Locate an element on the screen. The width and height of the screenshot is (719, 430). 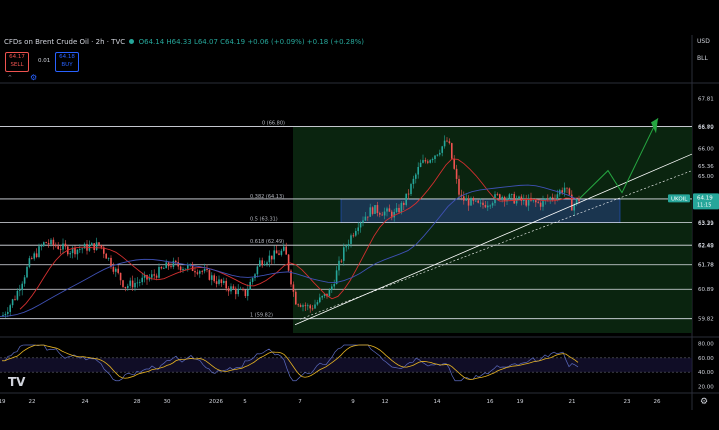
time-tick-label: 30 is located at coordinates (167, 402).